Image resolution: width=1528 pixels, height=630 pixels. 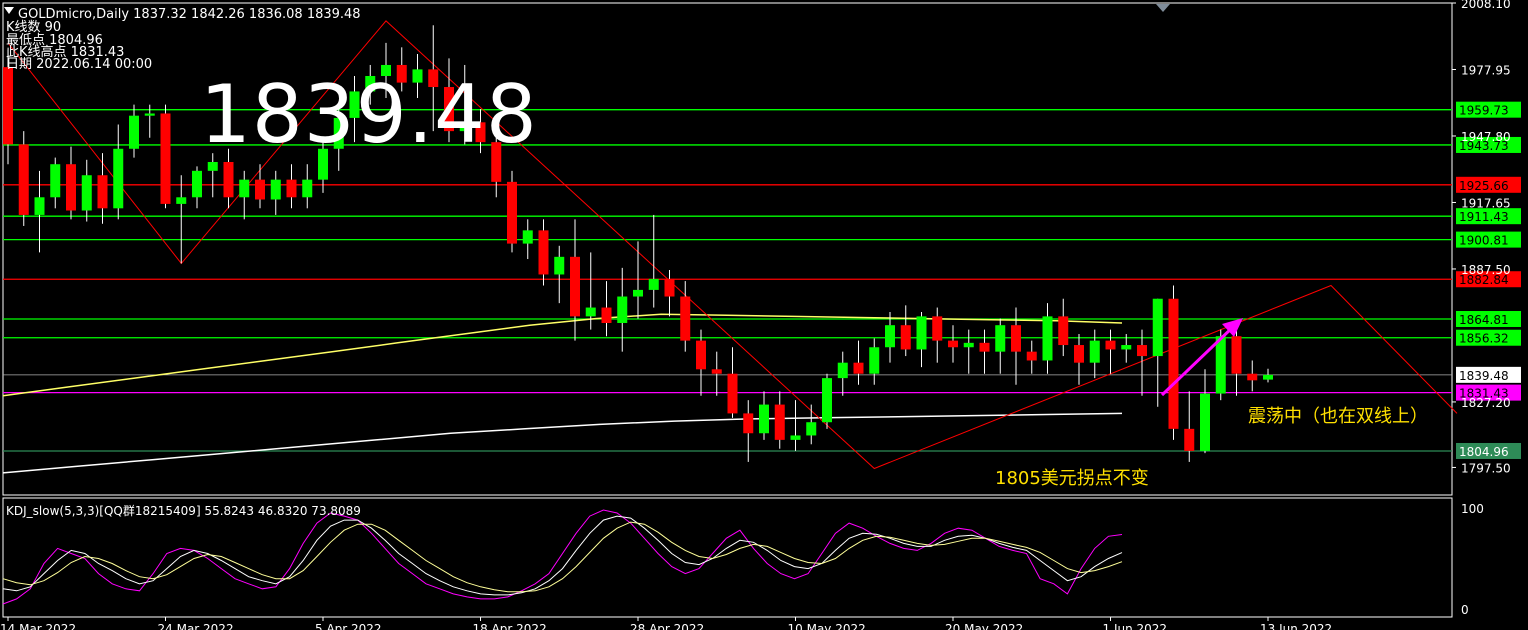 What do you see at coordinates (1484, 186) in the screenshot?
I see `level-label: 1925.66` at bounding box center [1484, 186].